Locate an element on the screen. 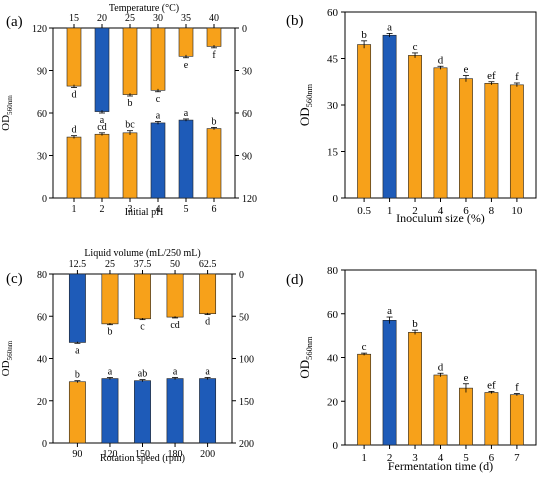 The image size is (550, 483). y-tick-label: 45 is located at coordinates (333, 60).